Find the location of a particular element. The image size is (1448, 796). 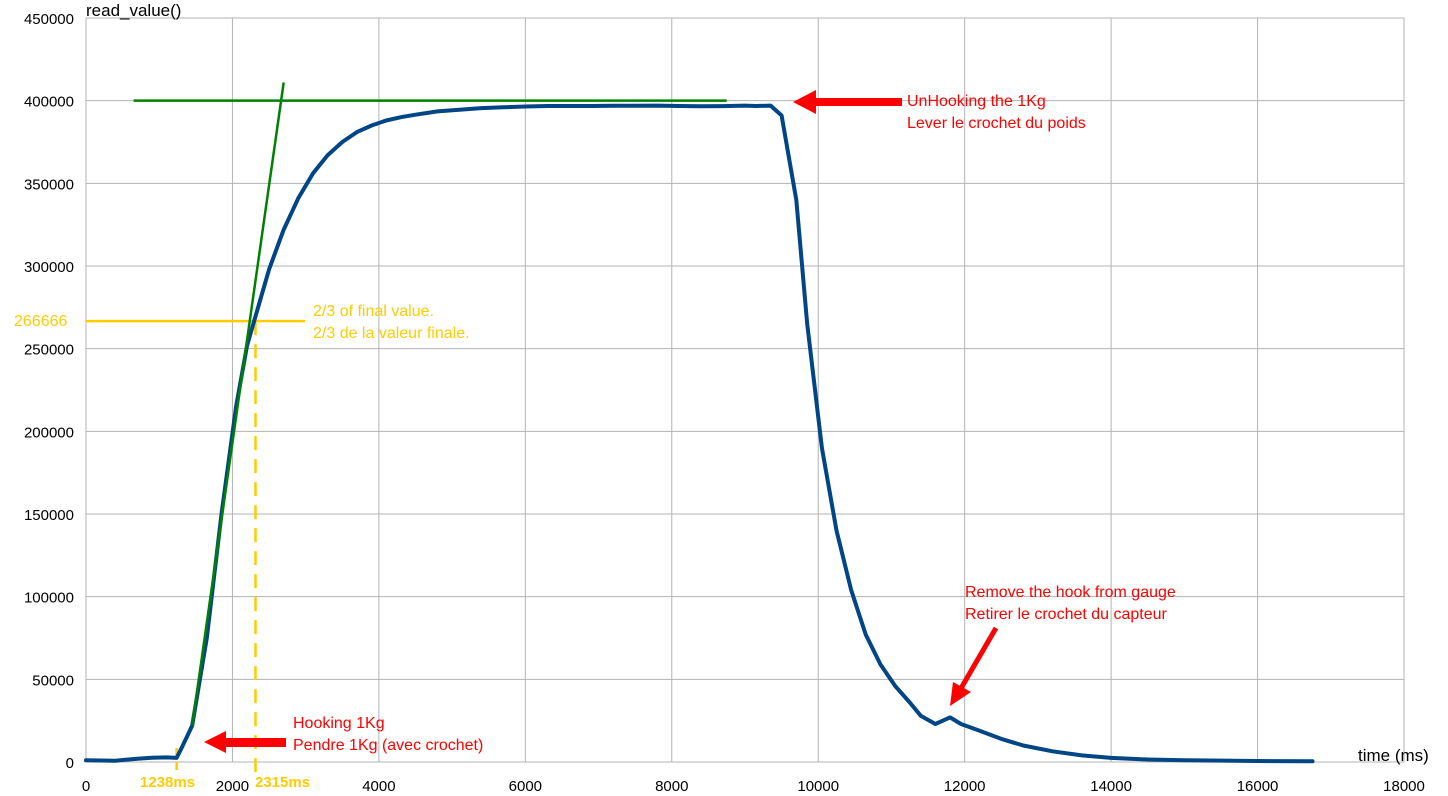

tangent-line is located at coordinates (237, 404).